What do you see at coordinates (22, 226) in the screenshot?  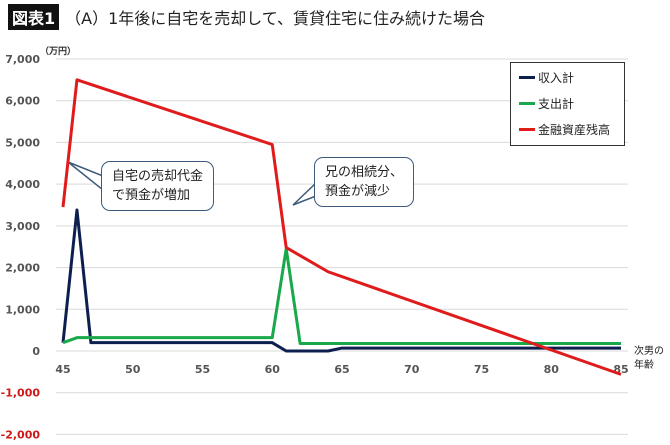 I see `y-tick-label: 3,000` at bounding box center [22, 226].